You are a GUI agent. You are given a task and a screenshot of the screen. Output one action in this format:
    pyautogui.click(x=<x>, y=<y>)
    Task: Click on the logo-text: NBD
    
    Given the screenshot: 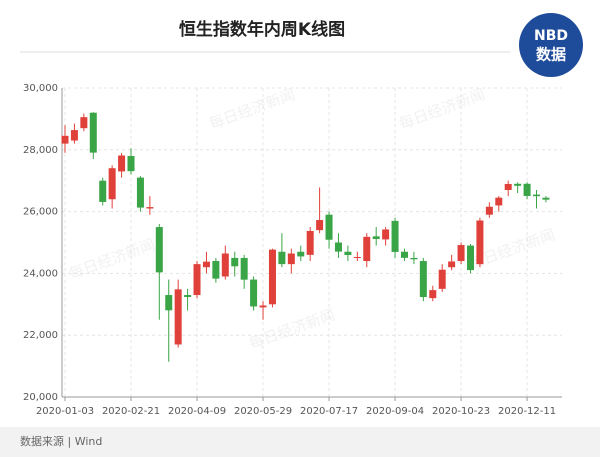 What is the action you would take?
    pyautogui.click(x=551, y=36)
    